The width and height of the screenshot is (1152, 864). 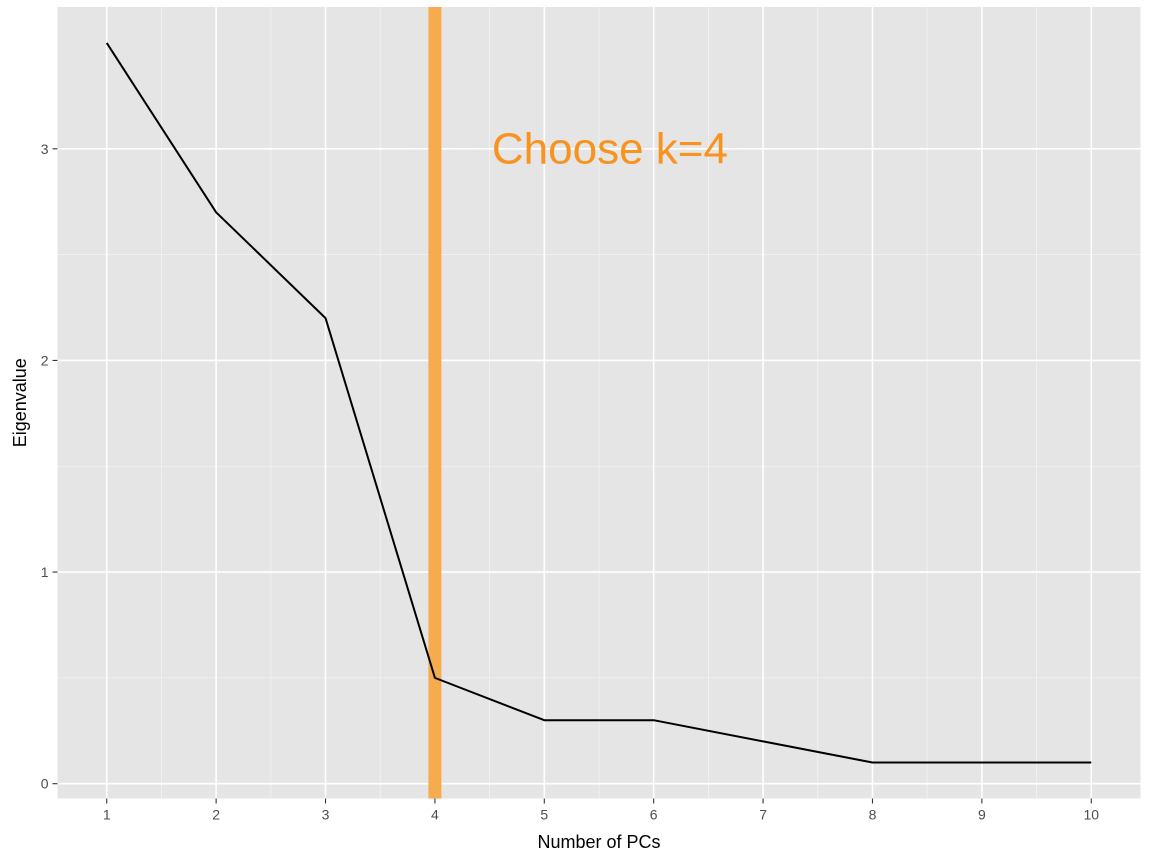 I want to click on x-tick-label: 1, so click(x=107, y=815).